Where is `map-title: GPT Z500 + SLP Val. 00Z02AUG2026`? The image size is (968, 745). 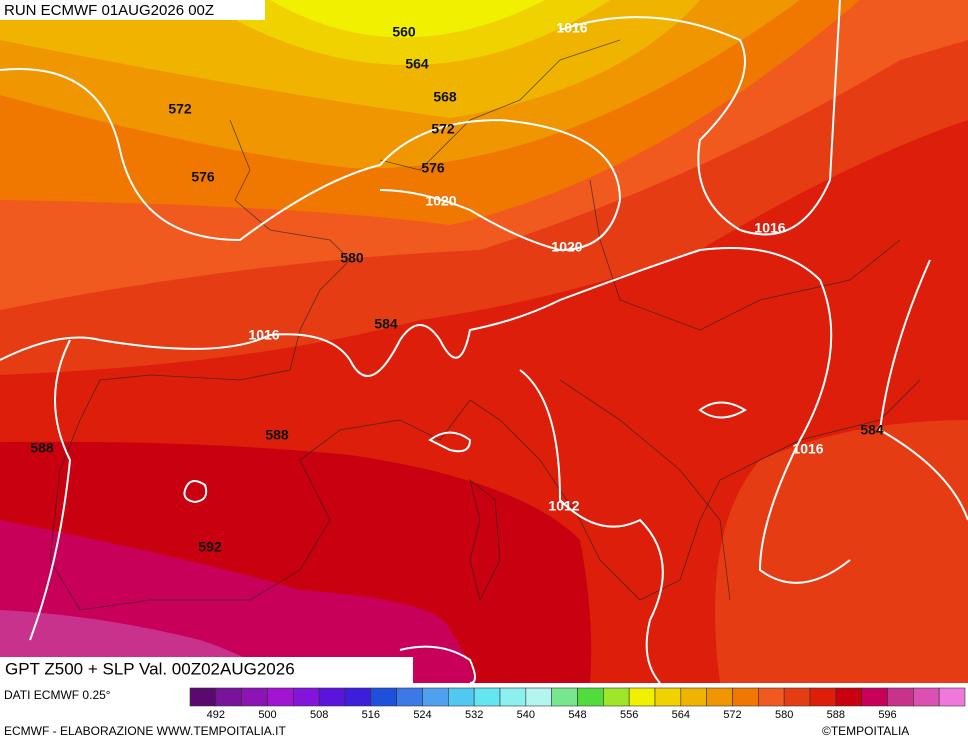 map-title: GPT Z500 + SLP Val. 00Z02AUG2026 is located at coordinates (150, 668).